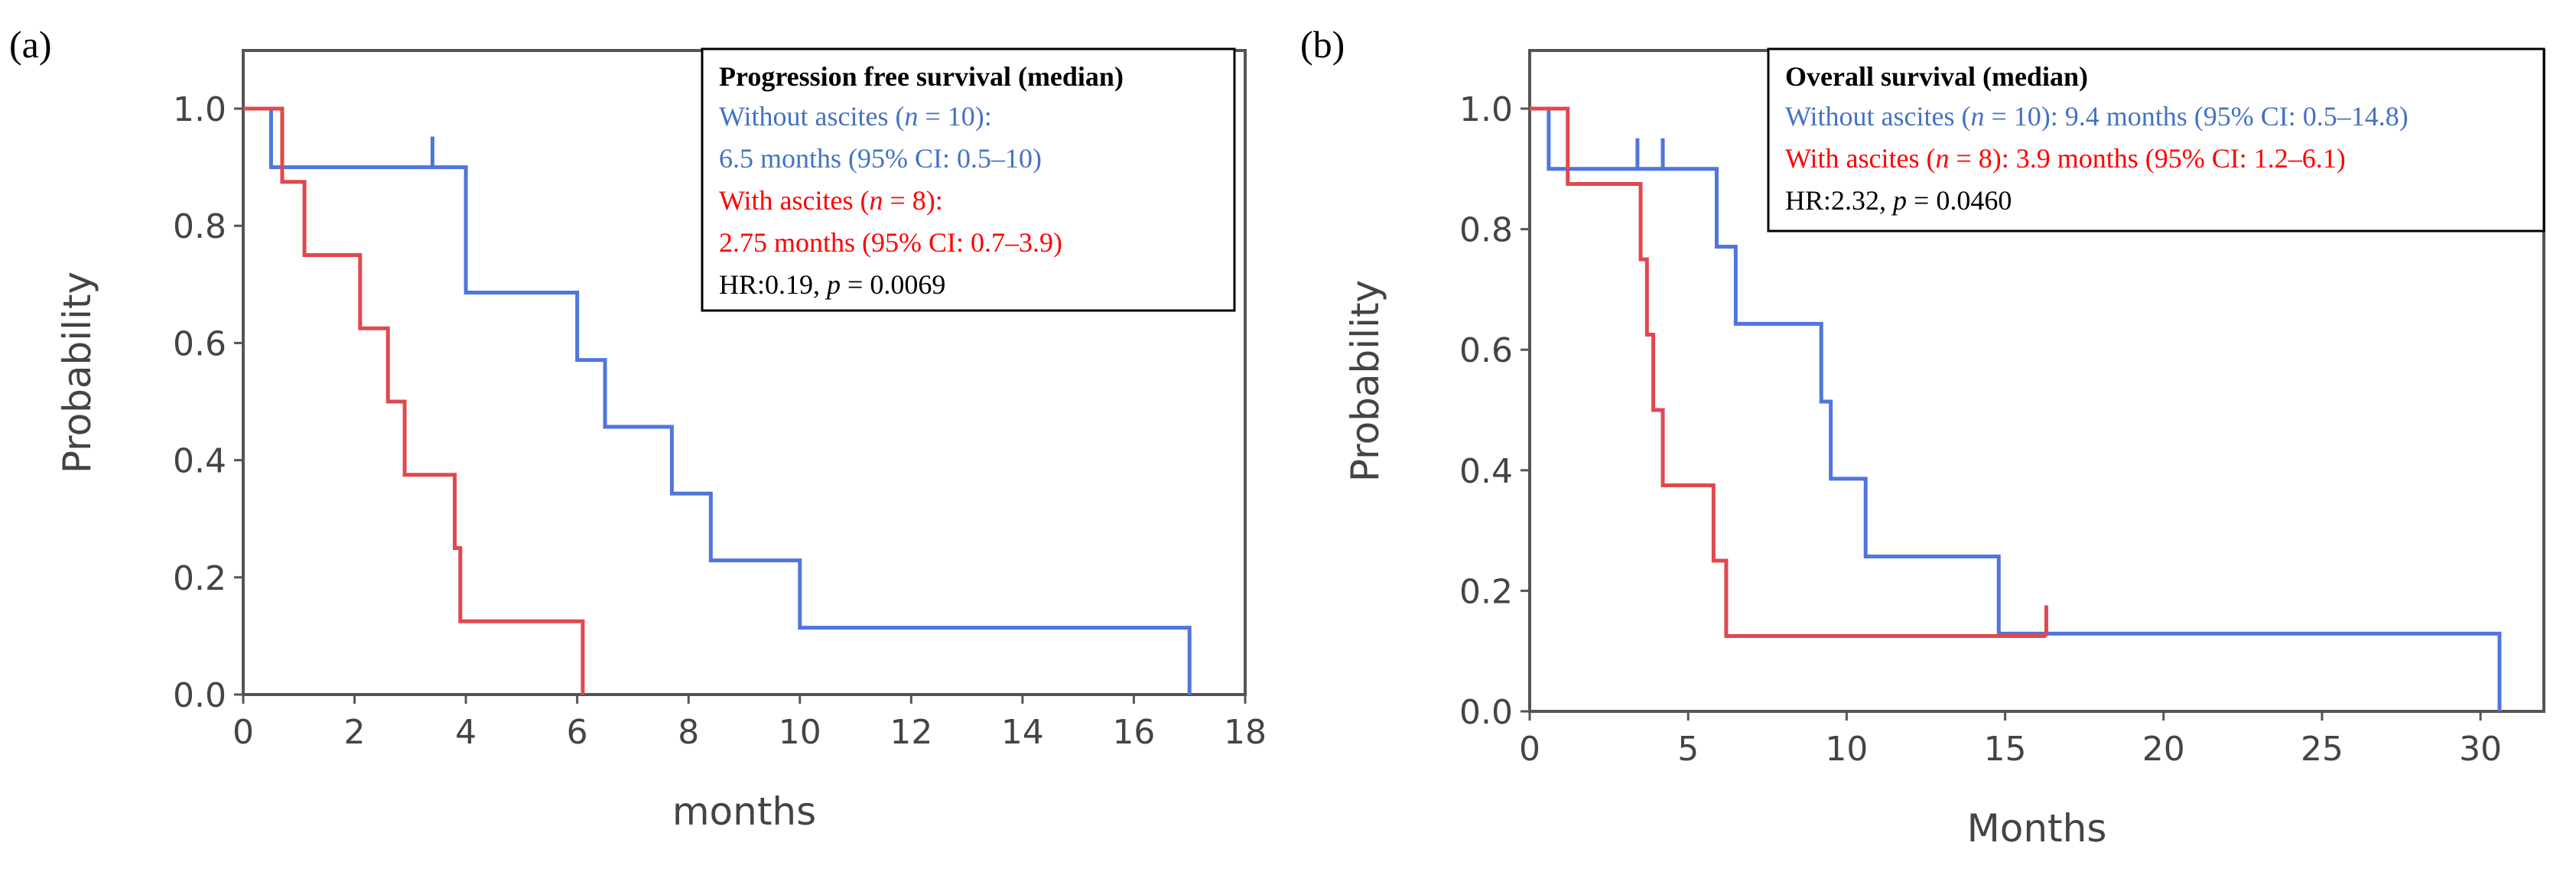 The image size is (2576, 885). I want to click on x-axis-title: Months, so click(2037, 828).